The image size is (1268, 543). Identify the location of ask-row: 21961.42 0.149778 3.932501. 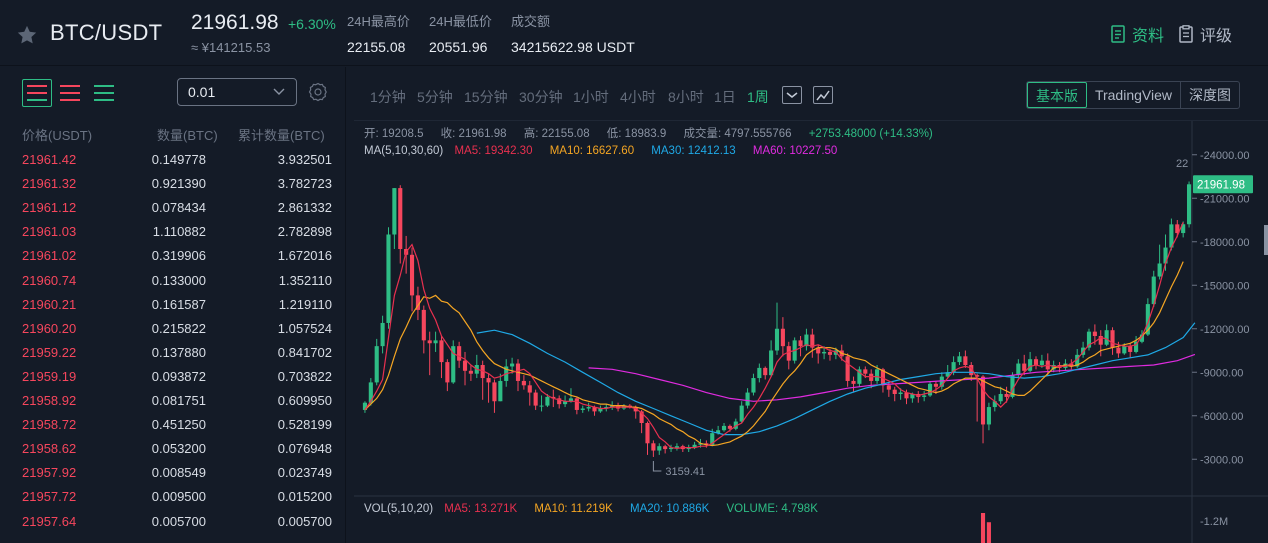
(173, 160).